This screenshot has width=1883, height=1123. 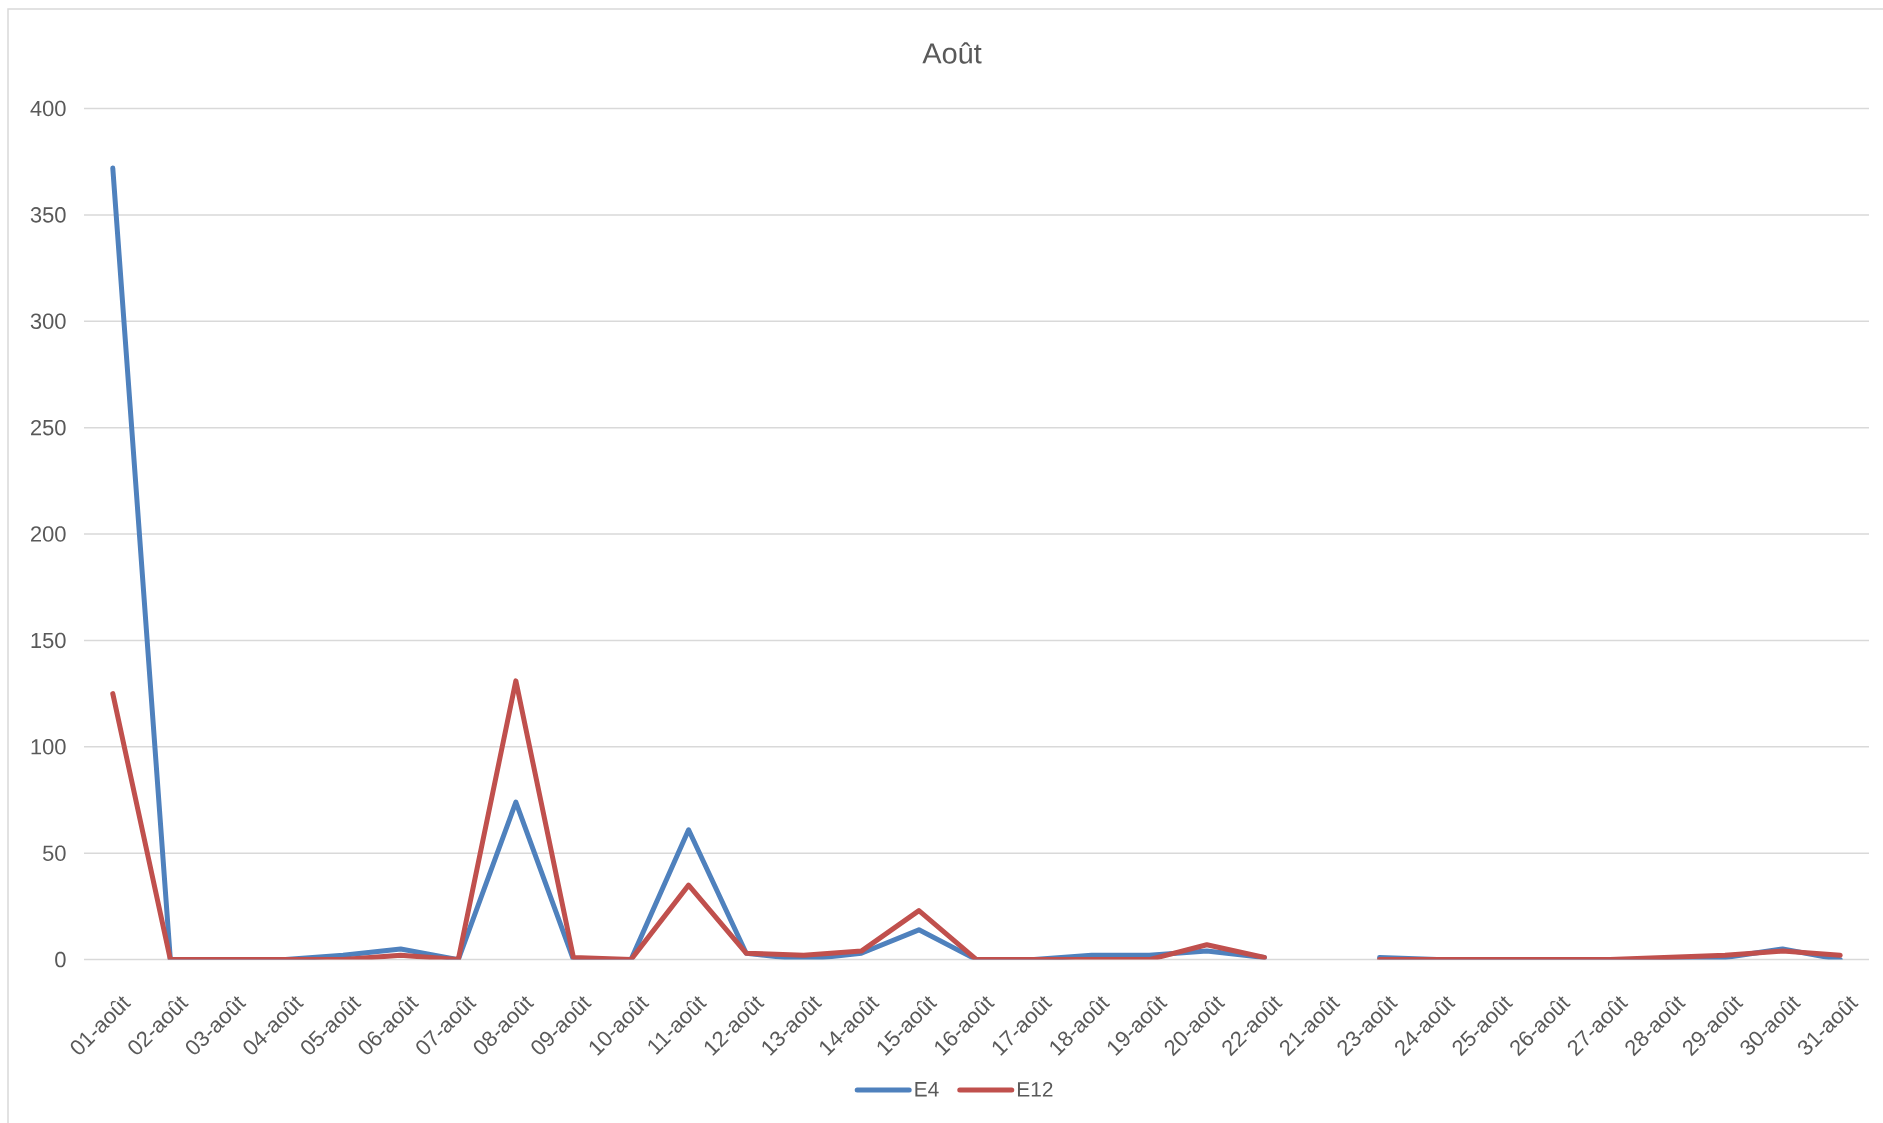 I want to click on y-tick-label: 150, so click(x=48, y=640).